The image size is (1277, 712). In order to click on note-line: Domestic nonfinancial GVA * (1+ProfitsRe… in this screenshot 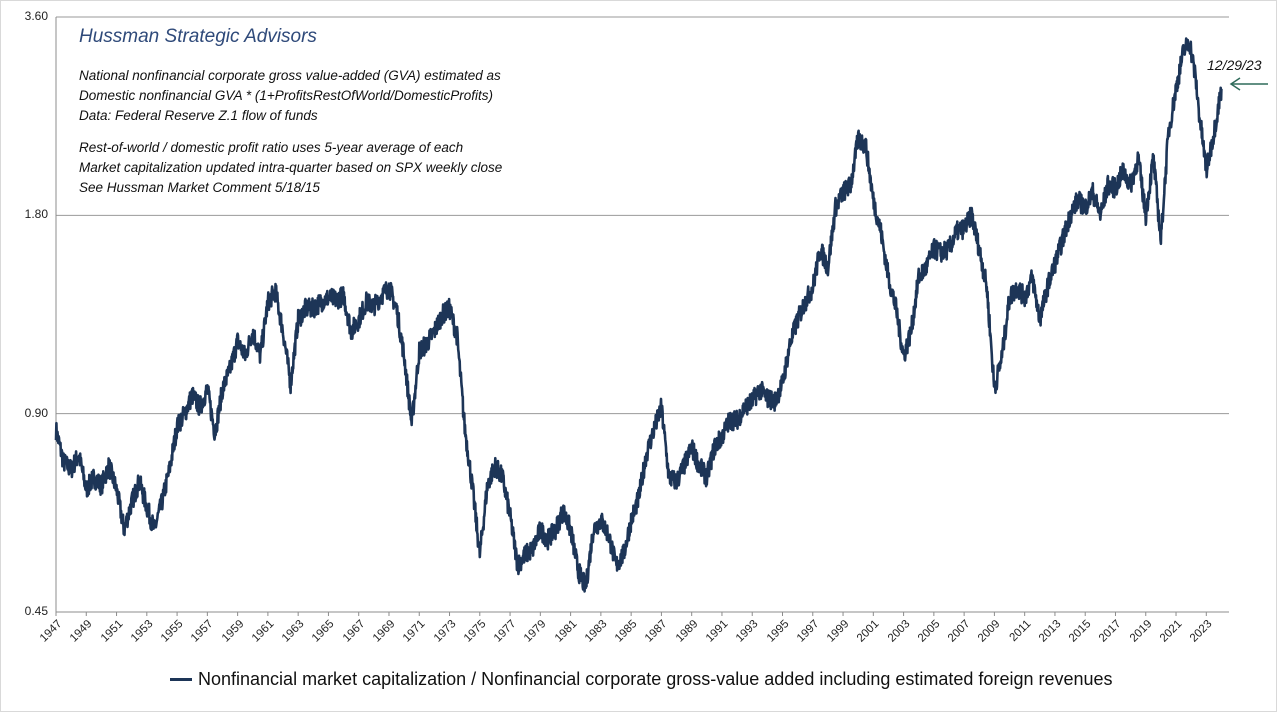, I will do `click(286, 95)`.